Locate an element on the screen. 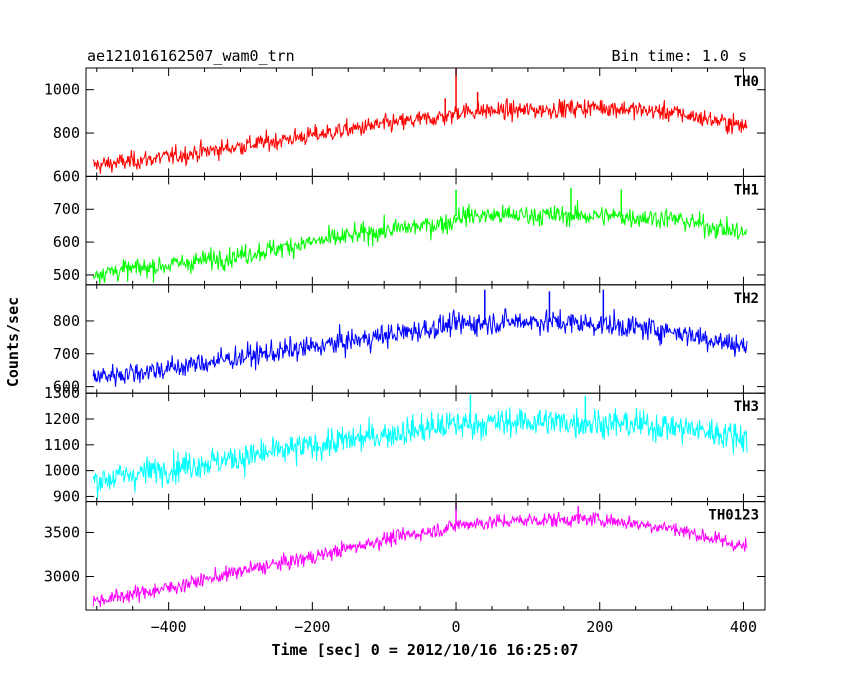  x-tick-label: −400 is located at coordinates (169, 627).